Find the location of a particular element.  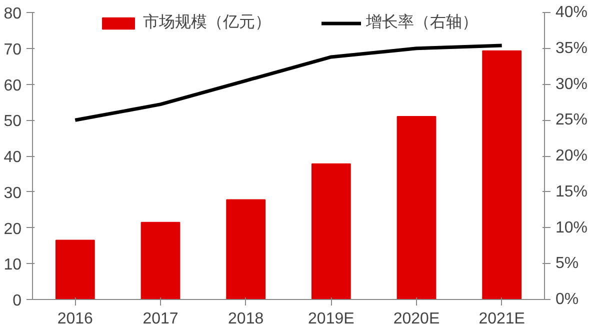

y-tick-label: 70 is located at coordinates (13, 49).